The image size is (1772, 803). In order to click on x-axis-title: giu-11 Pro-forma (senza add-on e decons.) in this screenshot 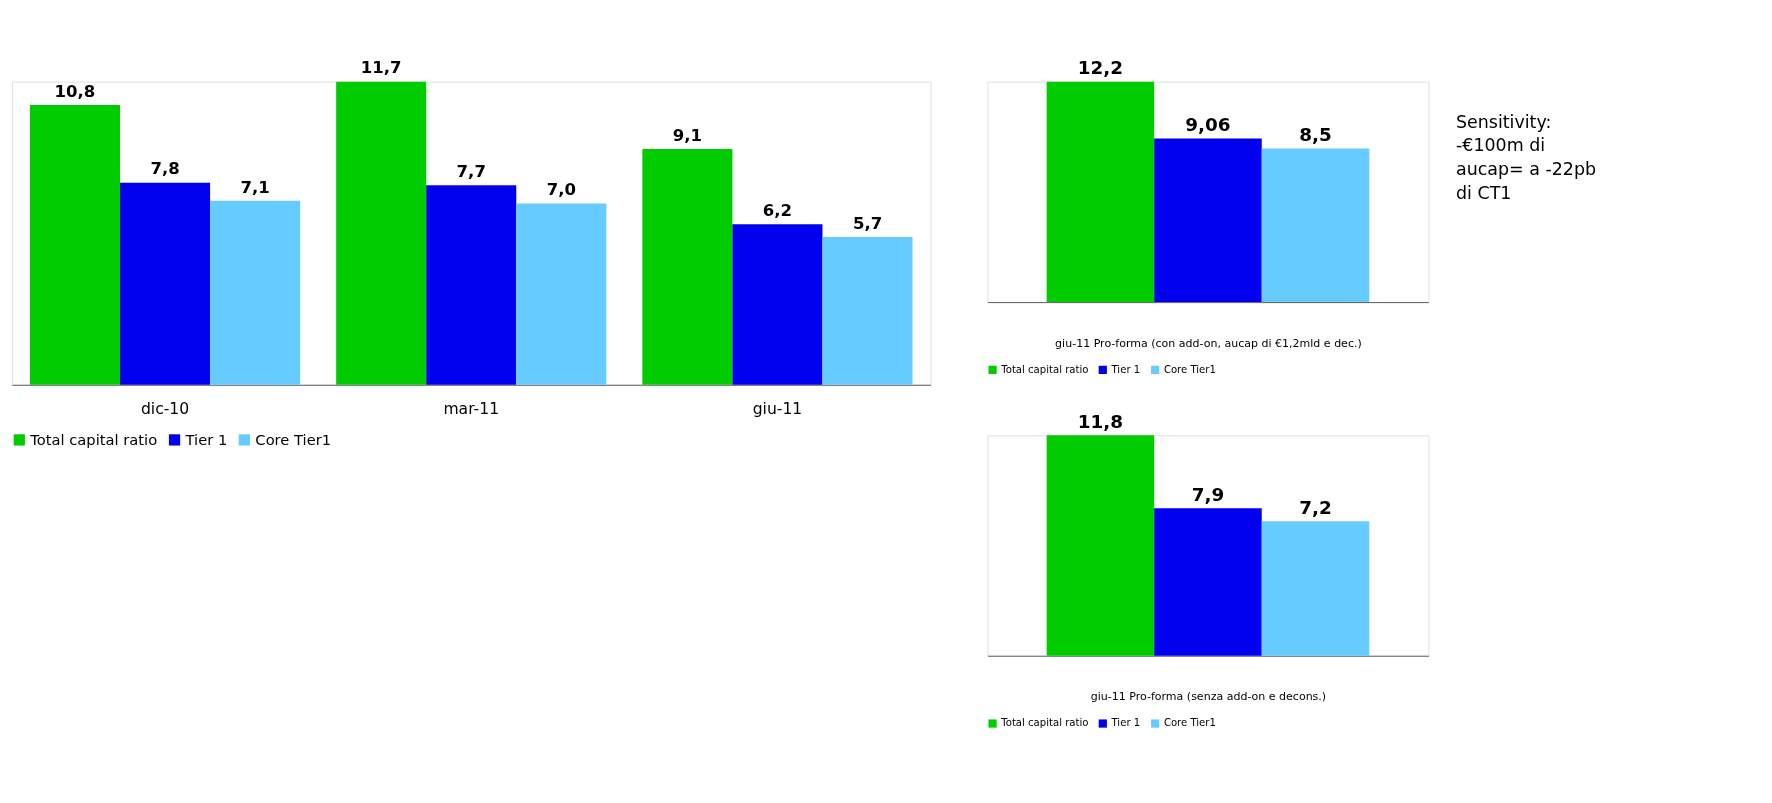, I will do `click(1208, 697)`.